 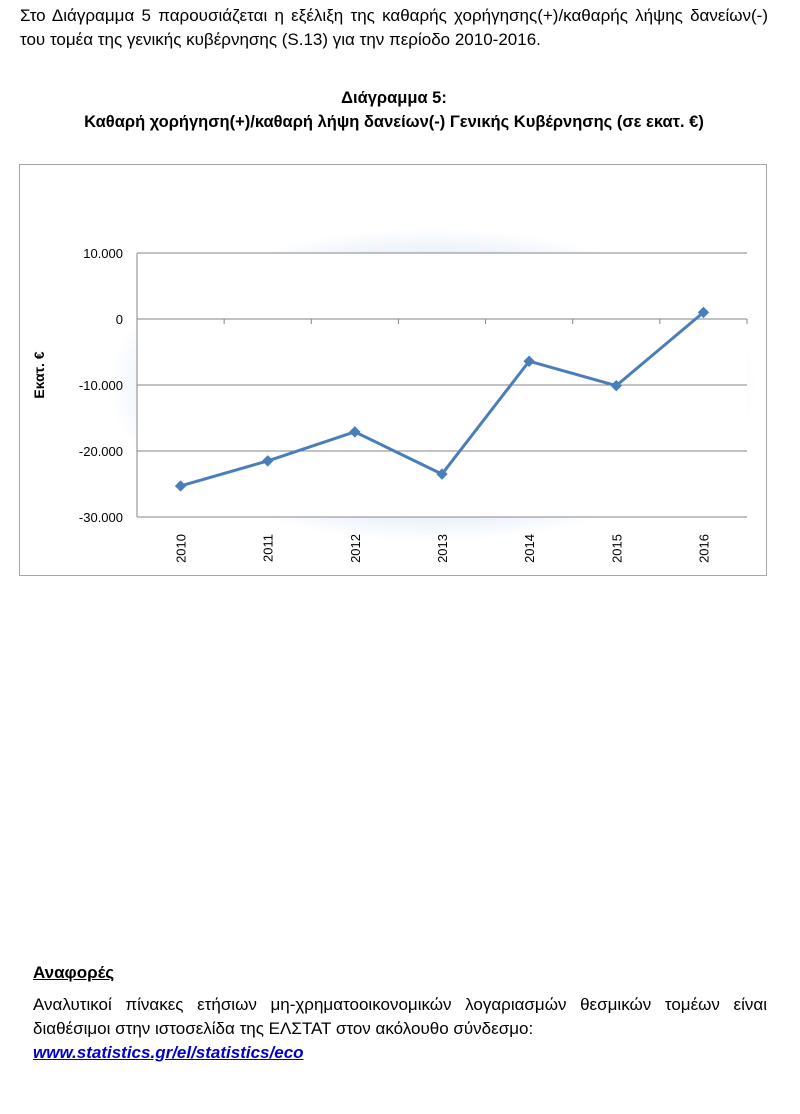 I want to click on x-tick-label: 2014, so click(x=529, y=548).